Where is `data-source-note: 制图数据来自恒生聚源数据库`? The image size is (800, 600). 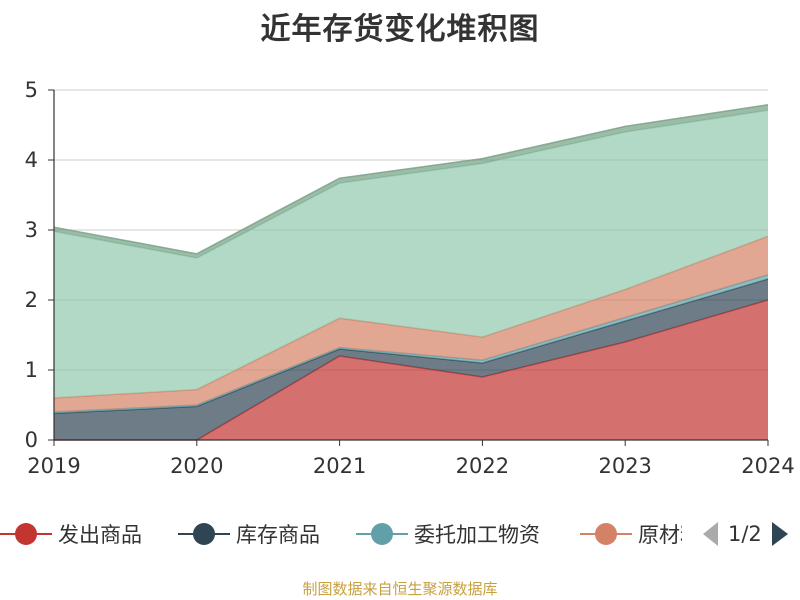
data-source-note: 制图数据来自恒生聚源数据库 is located at coordinates (400, 589).